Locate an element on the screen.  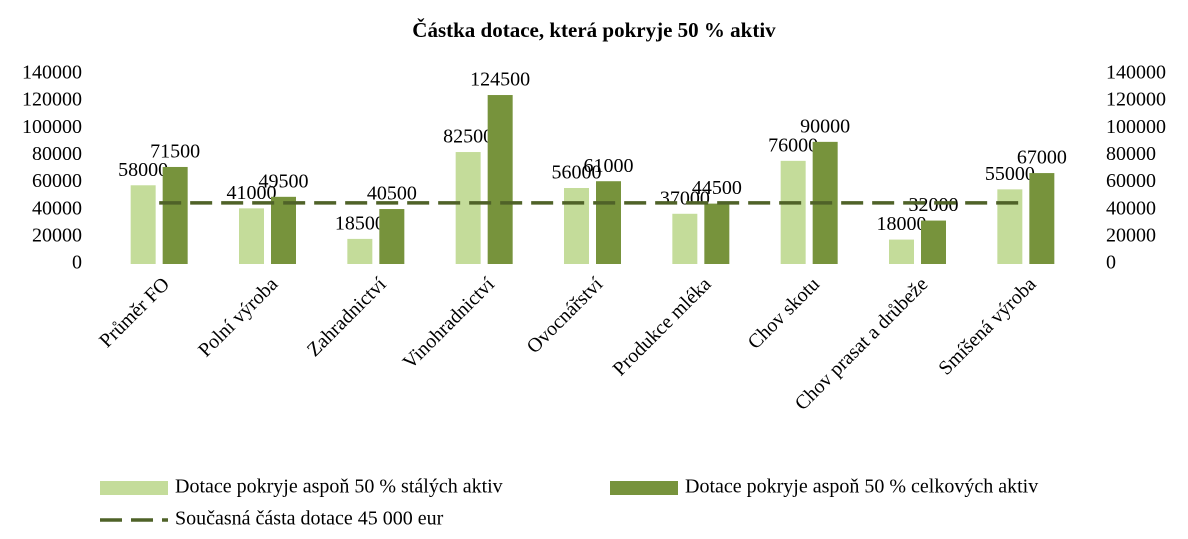
data-label: 49500 is located at coordinates (284, 181).